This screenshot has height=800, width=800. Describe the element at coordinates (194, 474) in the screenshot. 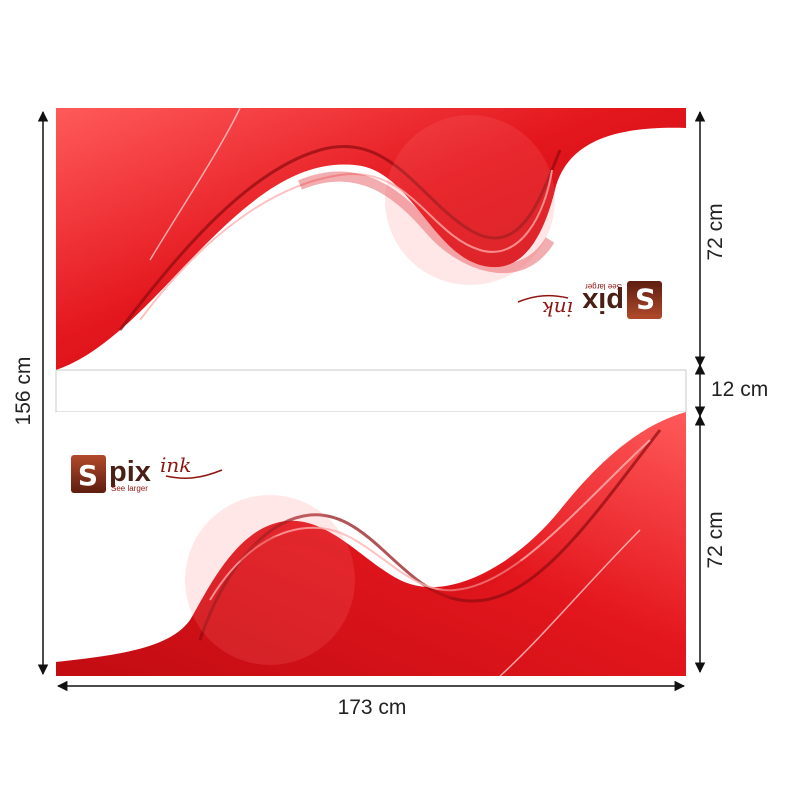

I see `logo-bottom-swoosh` at that location.